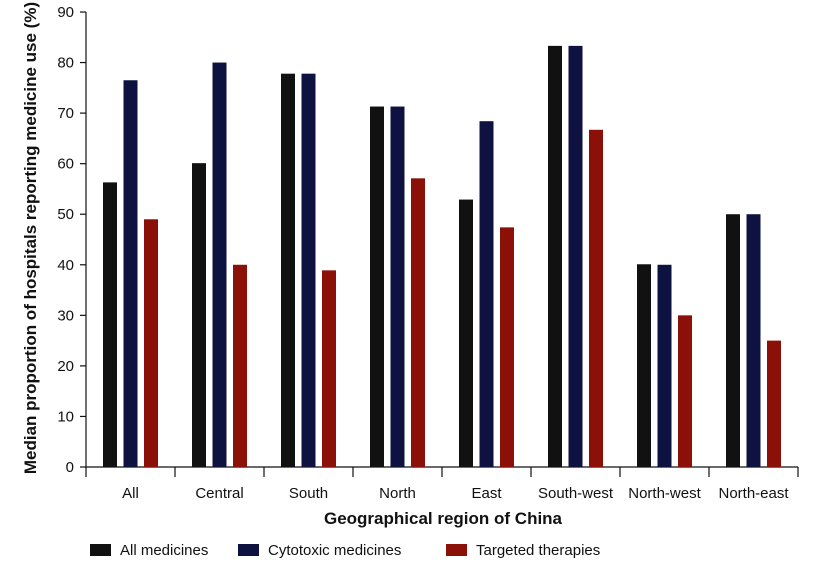 The height and width of the screenshot is (567, 815). What do you see at coordinates (664, 493) in the screenshot?
I see `x-tick-label: North-west` at bounding box center [664, 493].